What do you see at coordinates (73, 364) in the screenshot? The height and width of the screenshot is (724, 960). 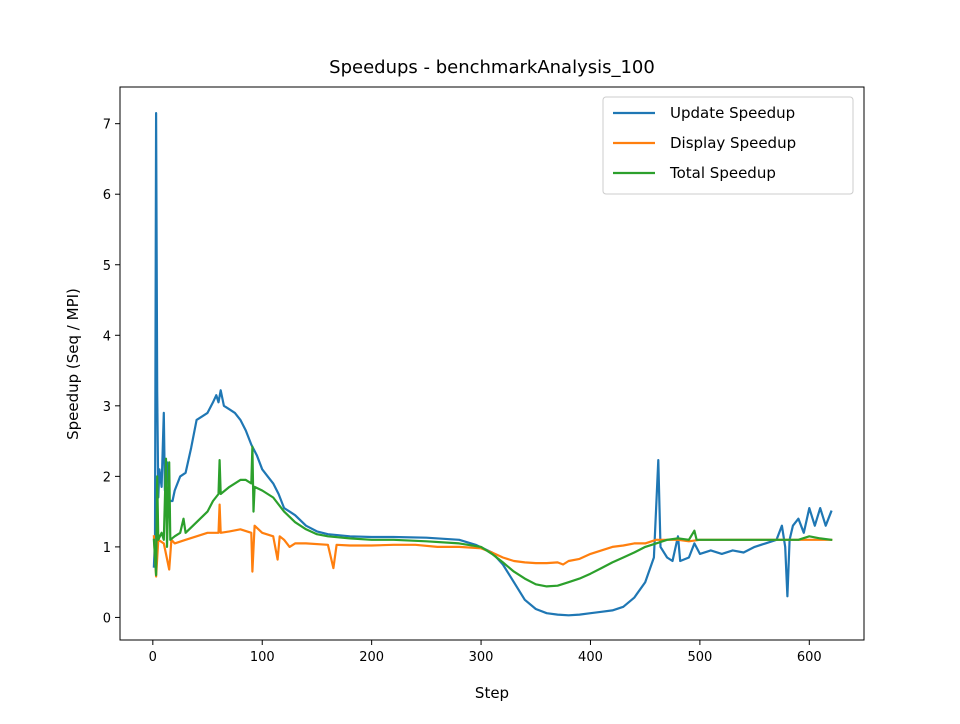 I see `y-axis-label: Speedup (Seq / MPI)` at bounding box center [73, 364].